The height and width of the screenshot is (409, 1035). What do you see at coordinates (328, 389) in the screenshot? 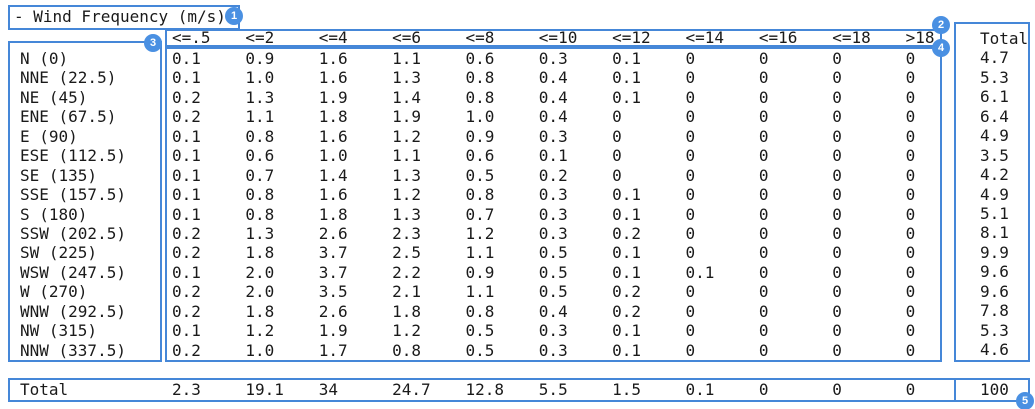
I see `column-total-value: 34` at bounding box center [328, 389].